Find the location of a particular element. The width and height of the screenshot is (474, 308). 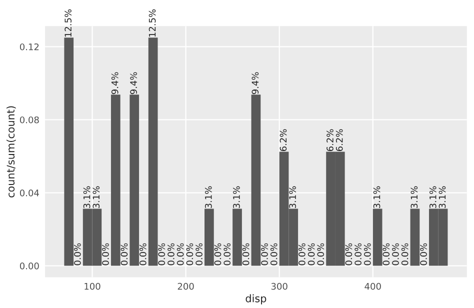

x-axis-title: disp is located at coordinates (256, 299).